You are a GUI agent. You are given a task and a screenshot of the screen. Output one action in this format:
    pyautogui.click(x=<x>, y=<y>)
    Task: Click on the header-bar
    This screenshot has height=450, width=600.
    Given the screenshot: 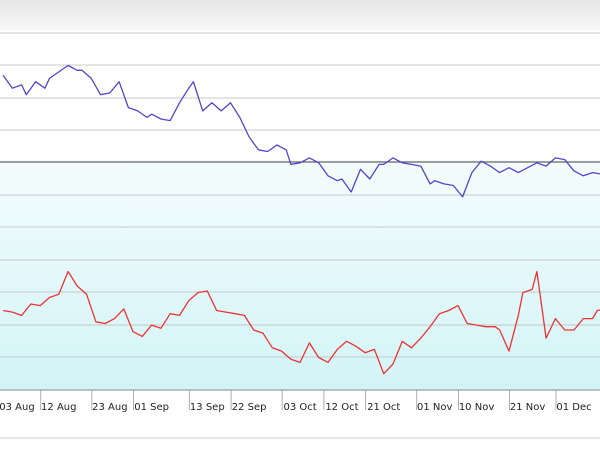 What is the action you would take?
    pyautogui.click(x=300, y=15)
    